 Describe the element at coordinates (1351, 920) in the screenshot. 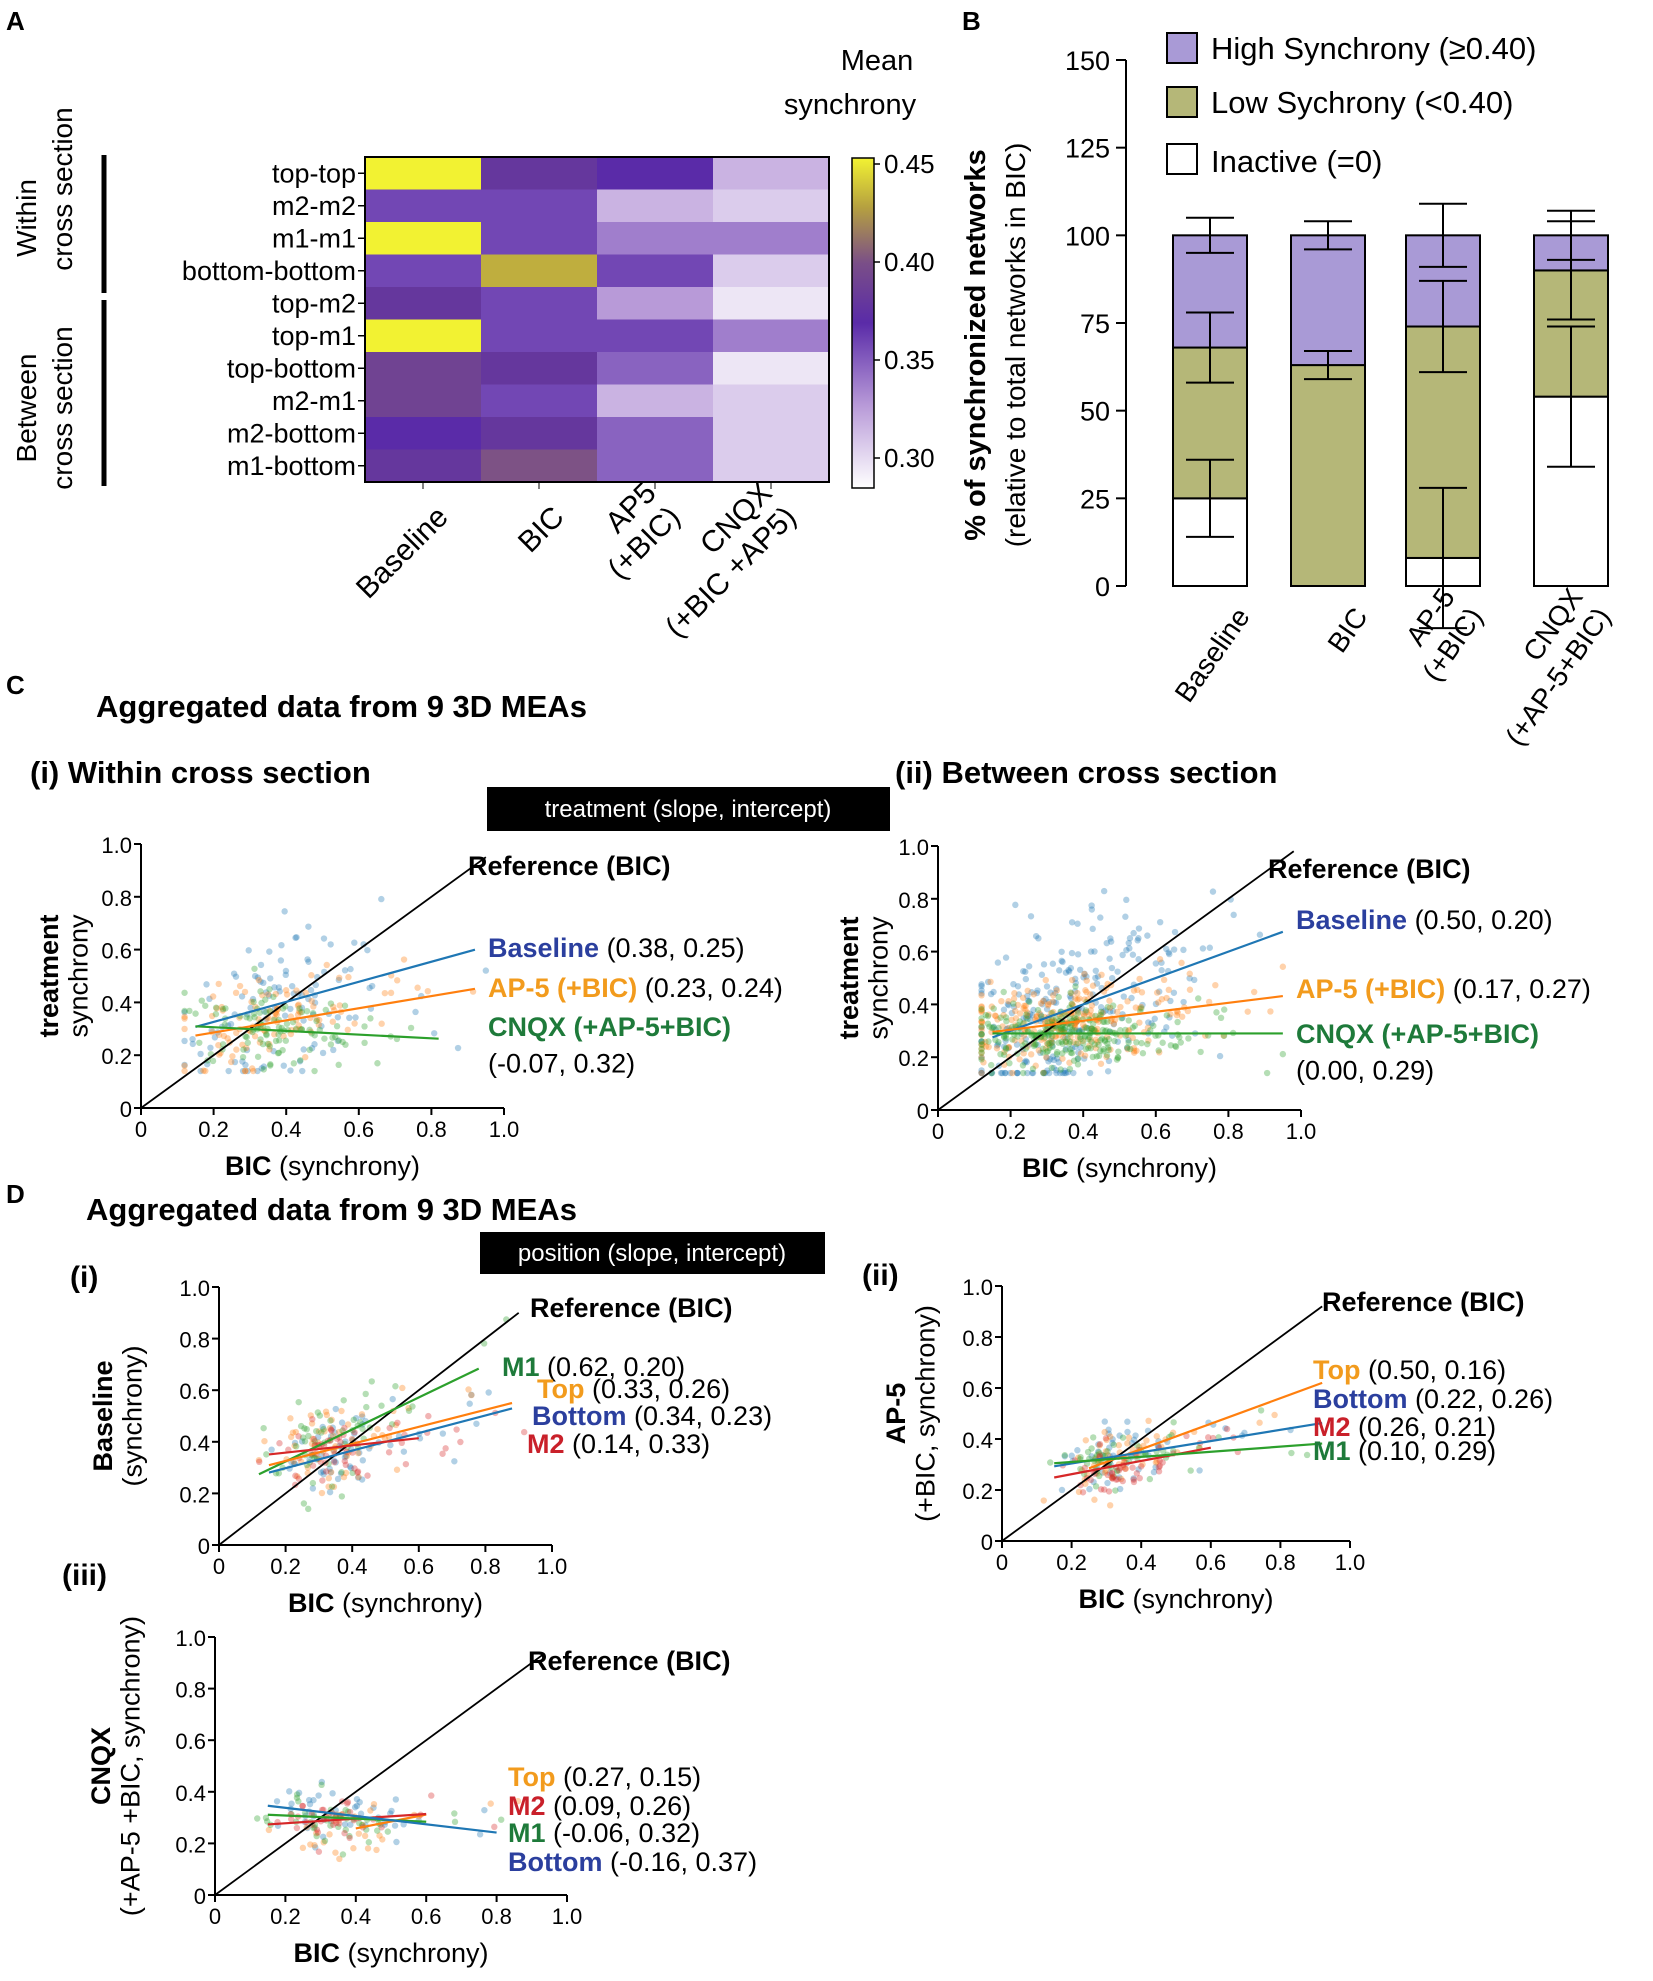

I see `fit-label-name: Baseline` at that location.